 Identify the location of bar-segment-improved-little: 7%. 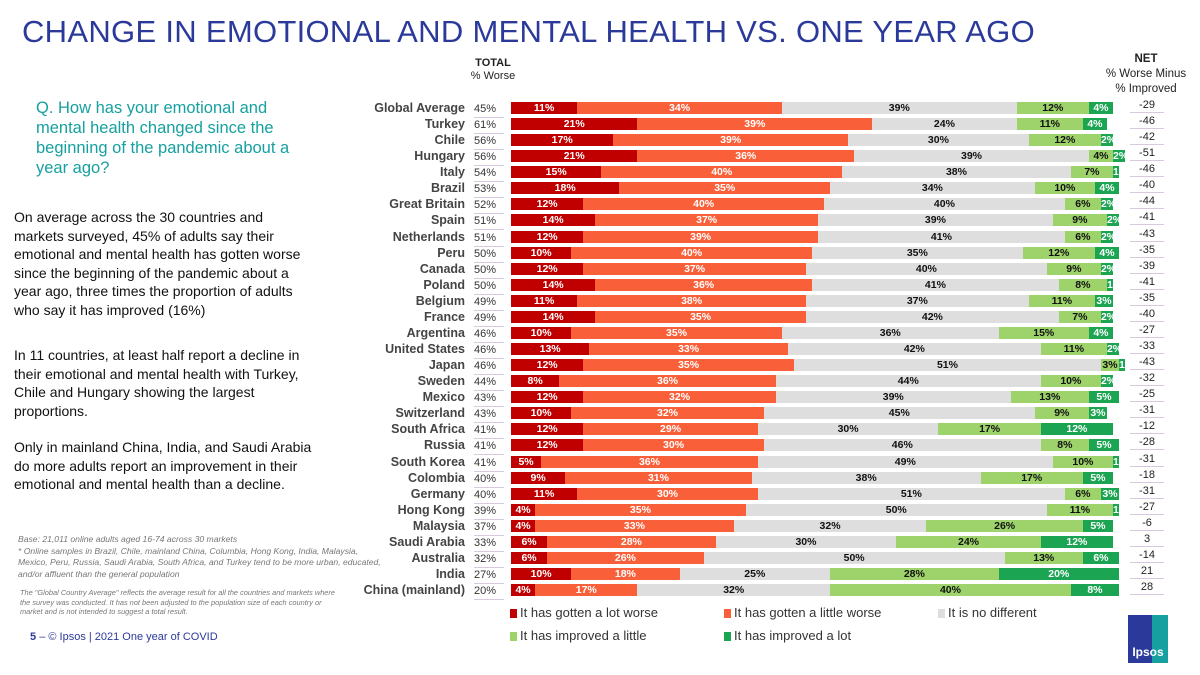
(1079, 316).